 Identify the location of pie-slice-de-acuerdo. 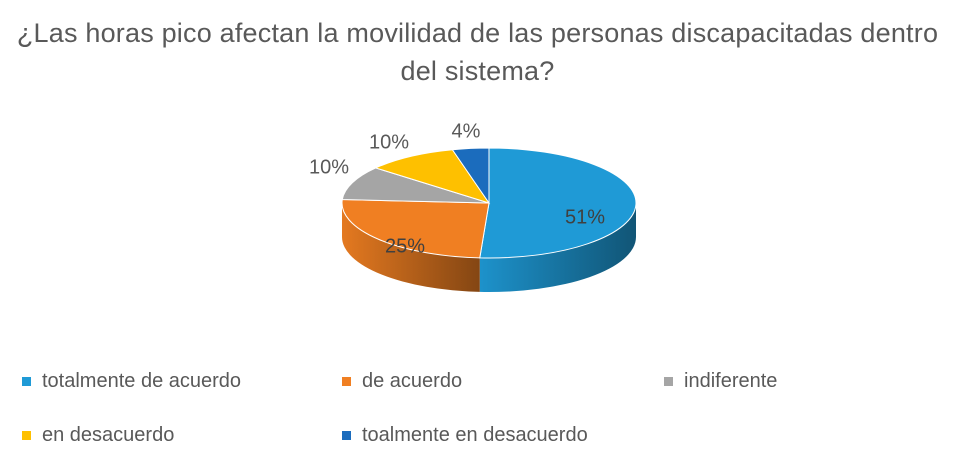
(415, 229).